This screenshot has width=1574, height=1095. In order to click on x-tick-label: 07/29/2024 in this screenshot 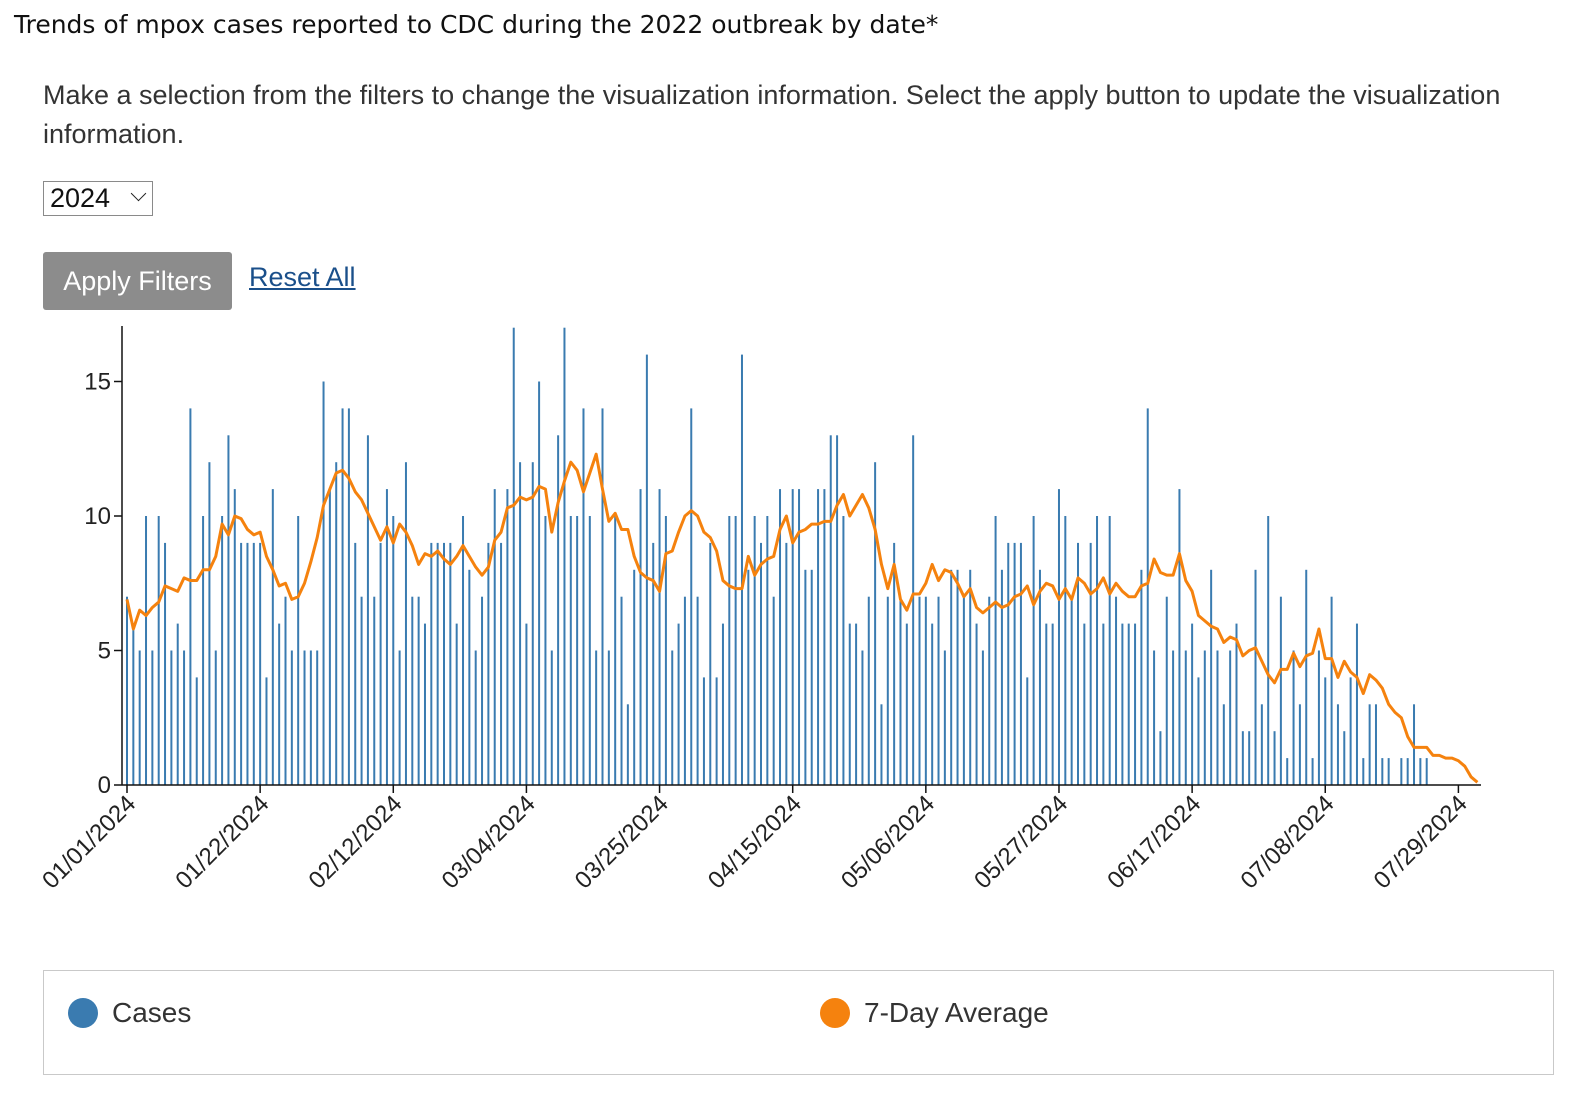, I will do `click(1421, 842)`.